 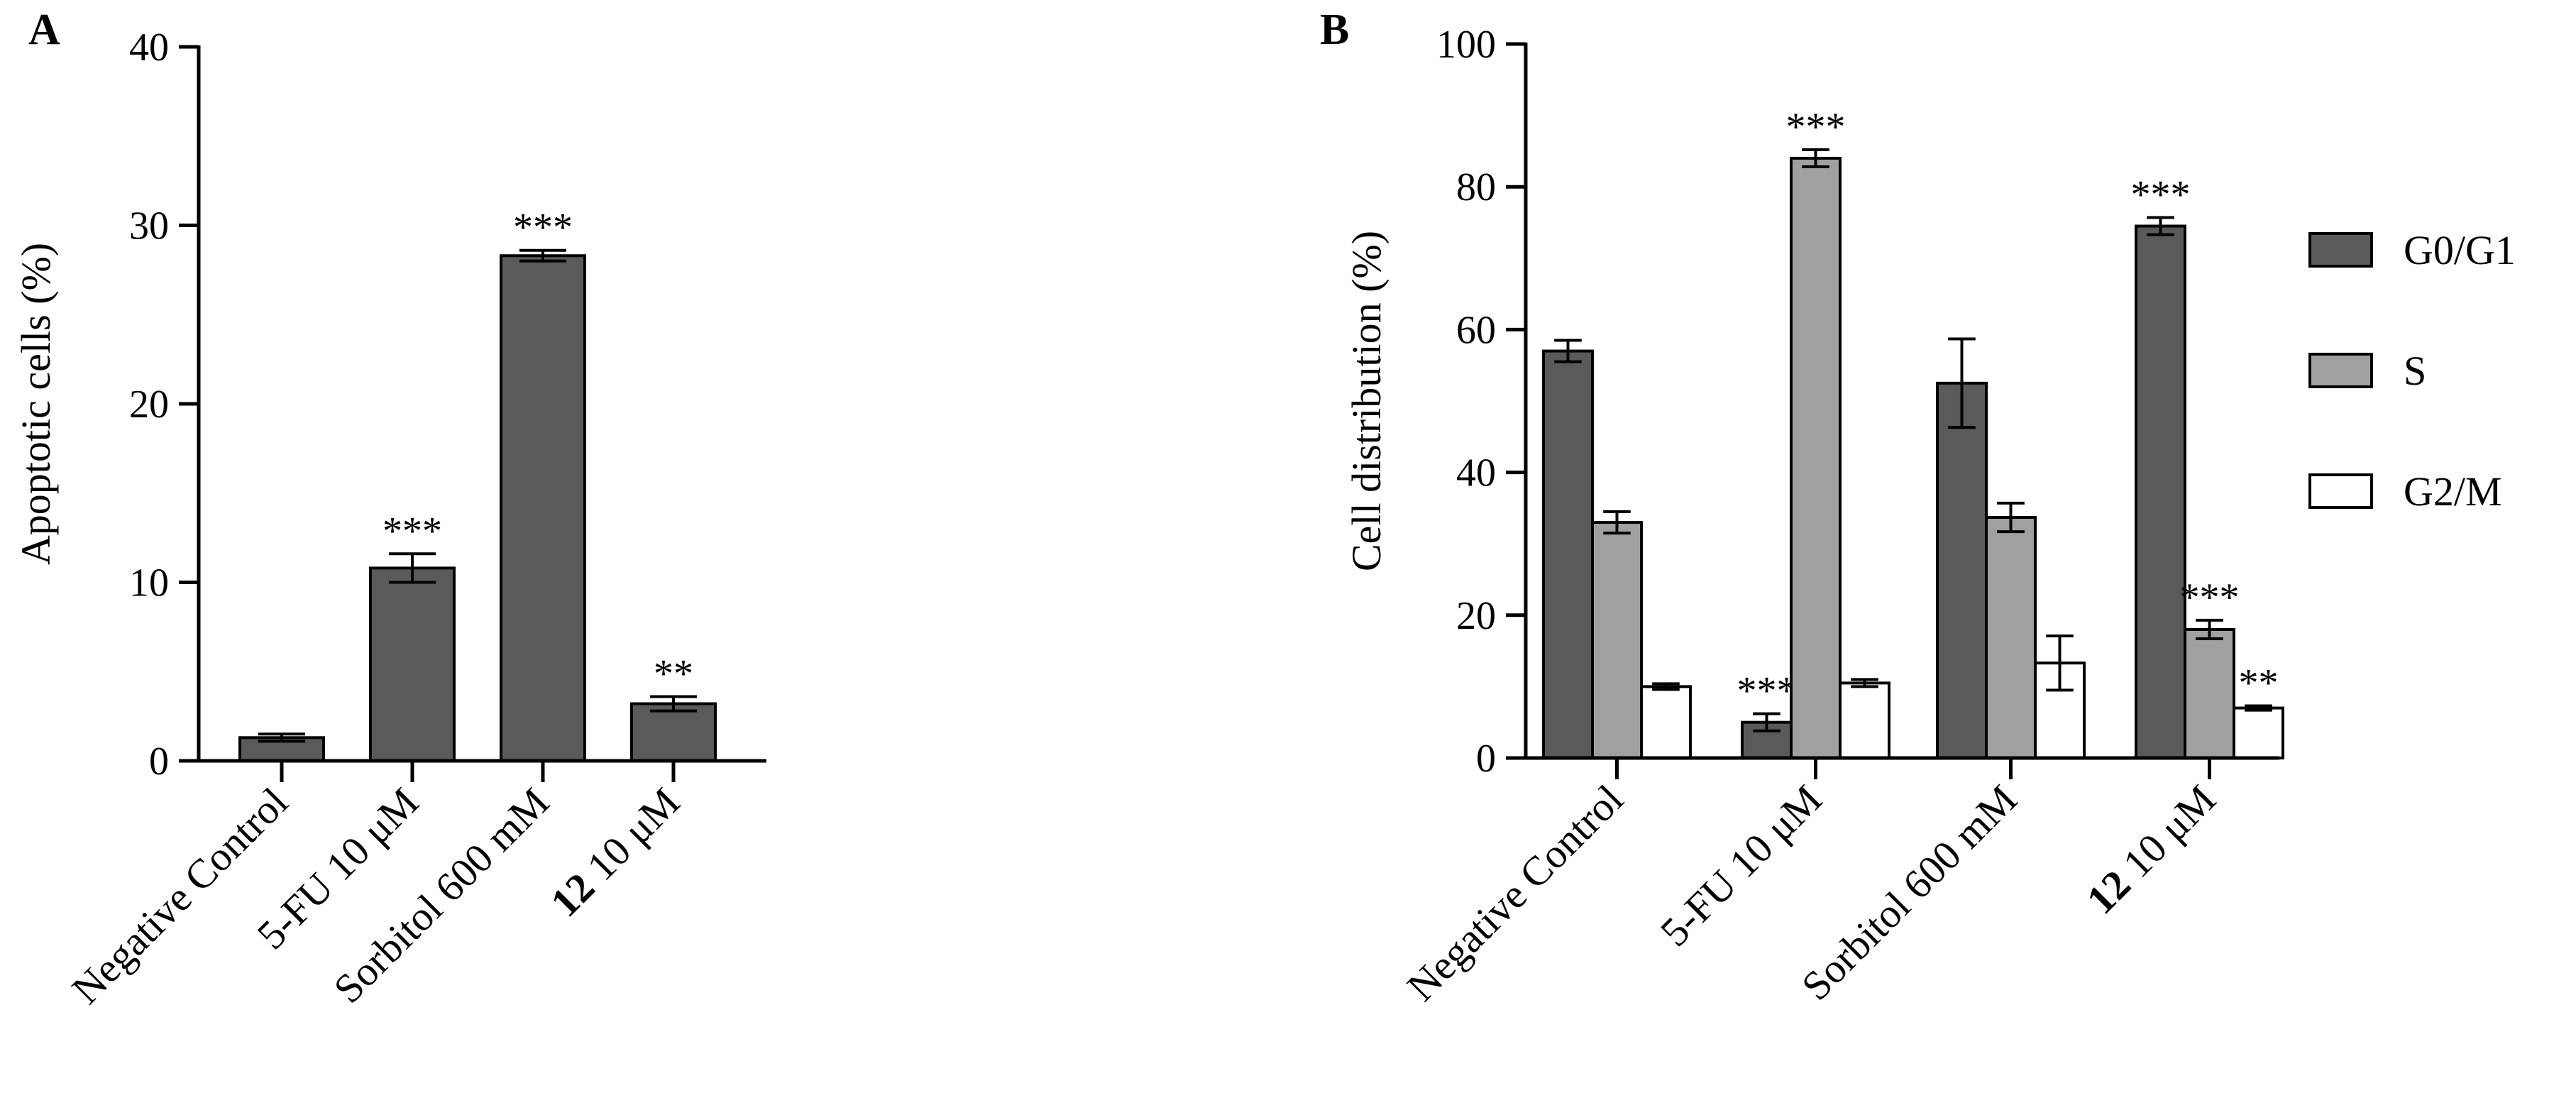 I want to click on bar-G2/M-3, so click(x=2258, y=733).